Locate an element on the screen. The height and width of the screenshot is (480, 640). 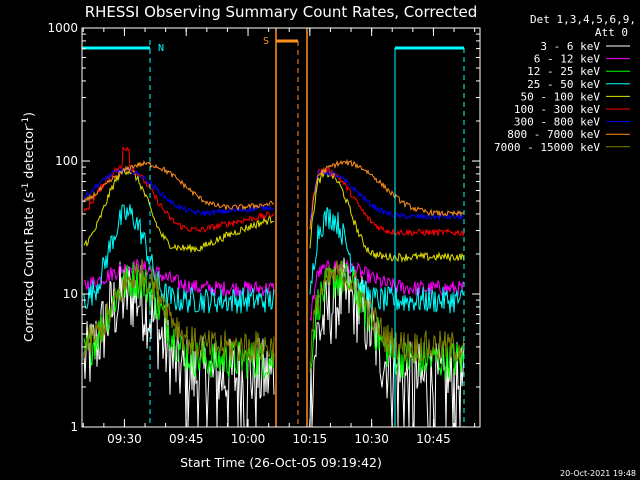
legend-header-attenuator: Att 0 is located at coordinates (611, 32).